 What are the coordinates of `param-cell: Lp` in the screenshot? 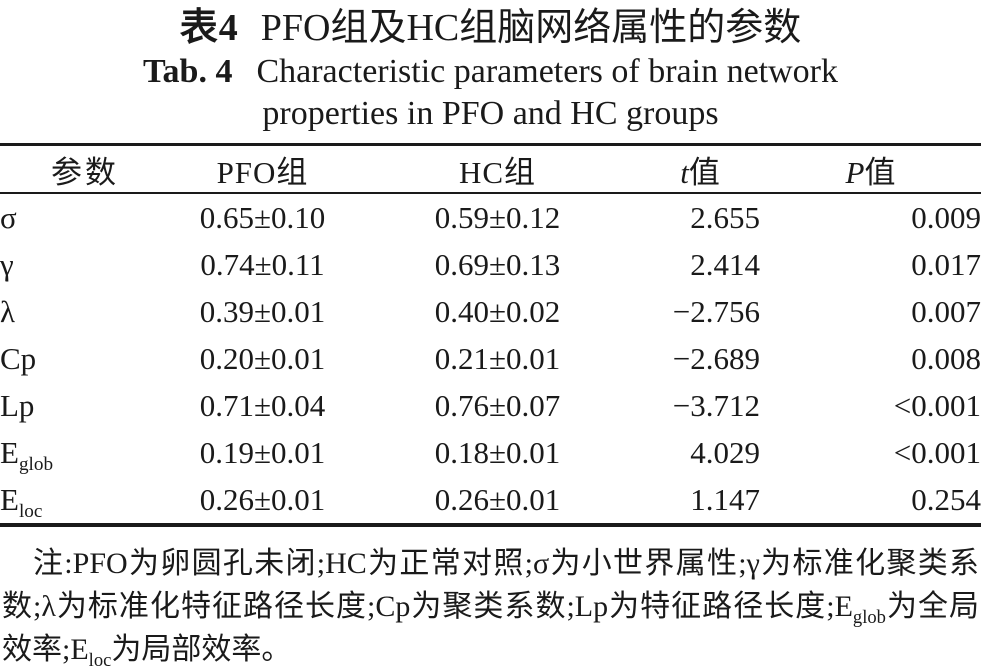 It's located at (85, 405).